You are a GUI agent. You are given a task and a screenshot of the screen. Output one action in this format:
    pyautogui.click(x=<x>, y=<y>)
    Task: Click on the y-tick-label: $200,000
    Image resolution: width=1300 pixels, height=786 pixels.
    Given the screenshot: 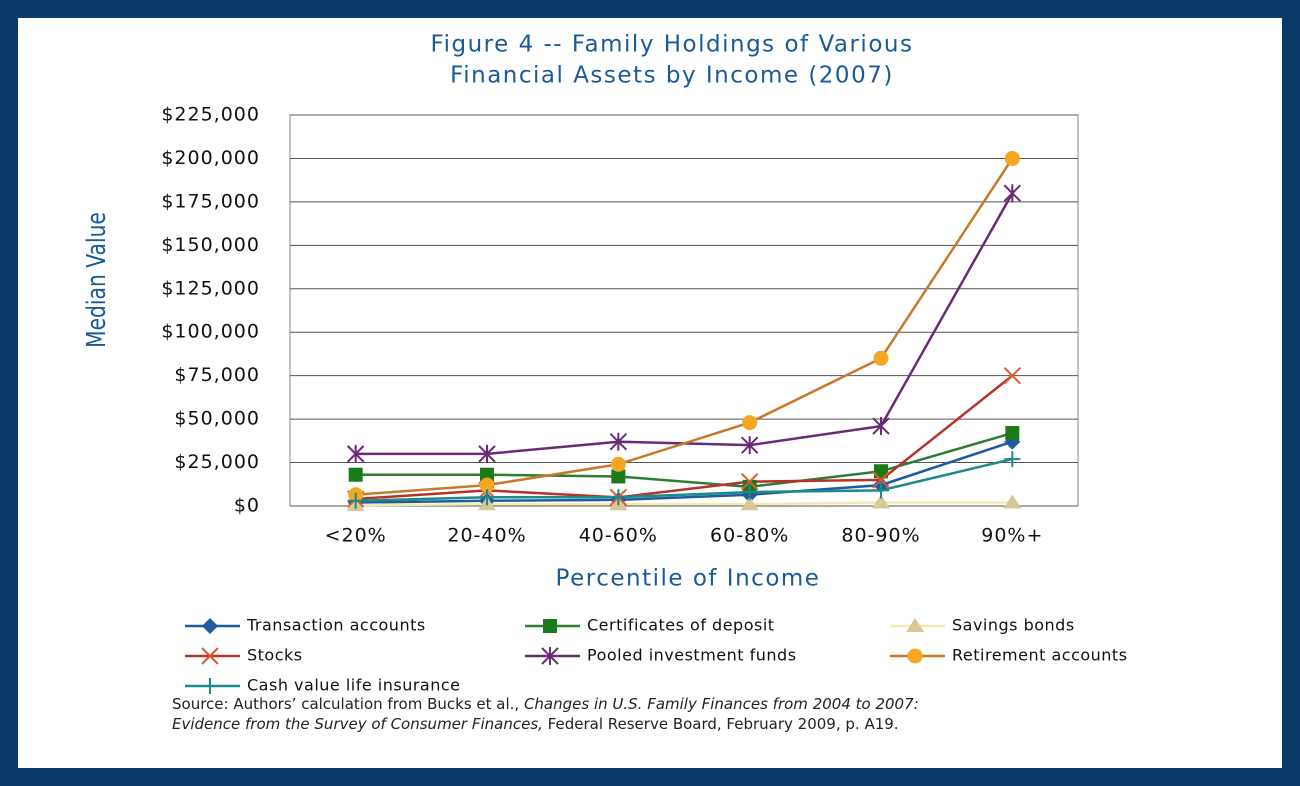 What is the action you would take?
    pyautogui.click(x=210, y=158)
    